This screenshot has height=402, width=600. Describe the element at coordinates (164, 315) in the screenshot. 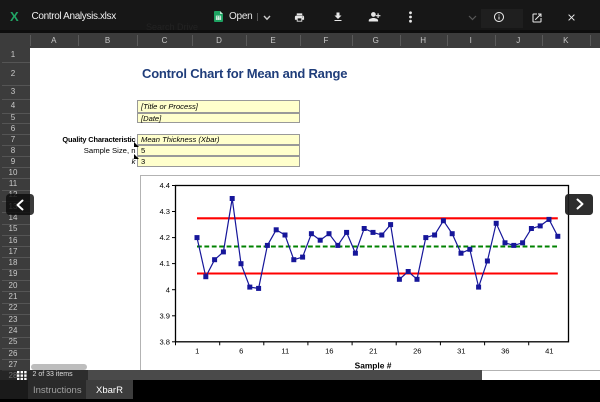

I see `svg-text: 3.9` at that location.